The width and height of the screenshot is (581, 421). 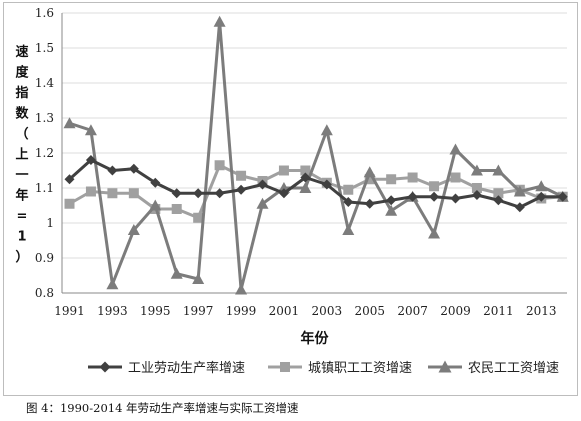 What do you see at coordinates (50, 223) in the screenshot?
I see `y-tick-label: 1` at bounding box center [50, 223].